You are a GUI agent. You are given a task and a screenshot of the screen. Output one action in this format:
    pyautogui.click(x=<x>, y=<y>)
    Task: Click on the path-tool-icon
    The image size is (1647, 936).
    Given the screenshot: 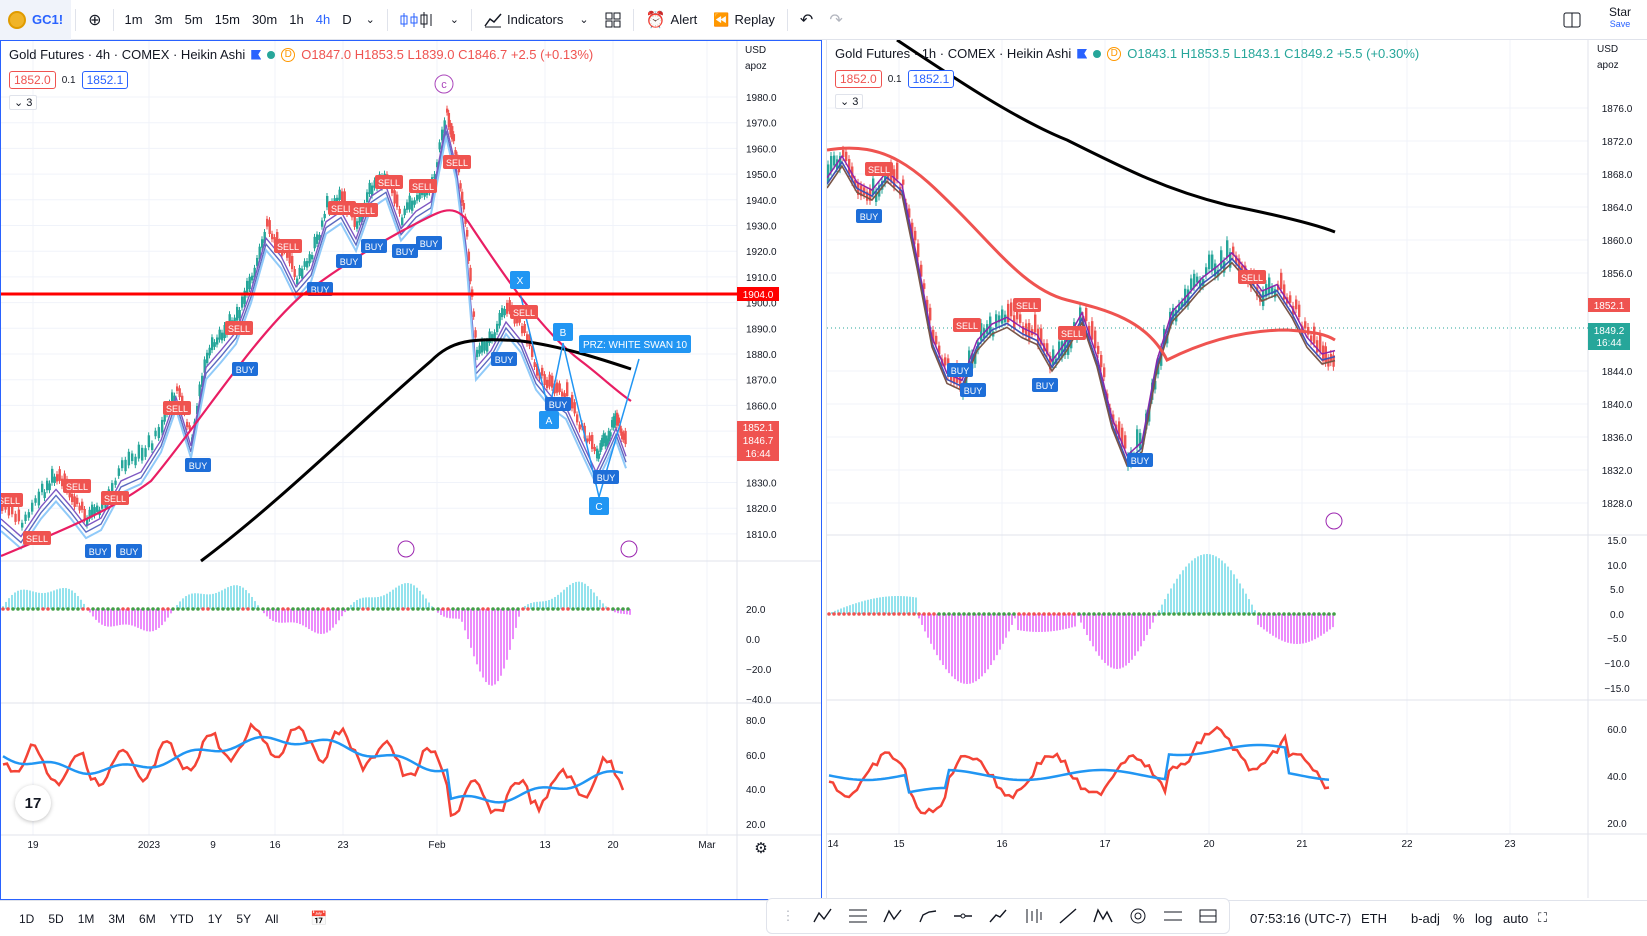 What is the action you would take?
    pyautogui.click(x=928, y=916)
    